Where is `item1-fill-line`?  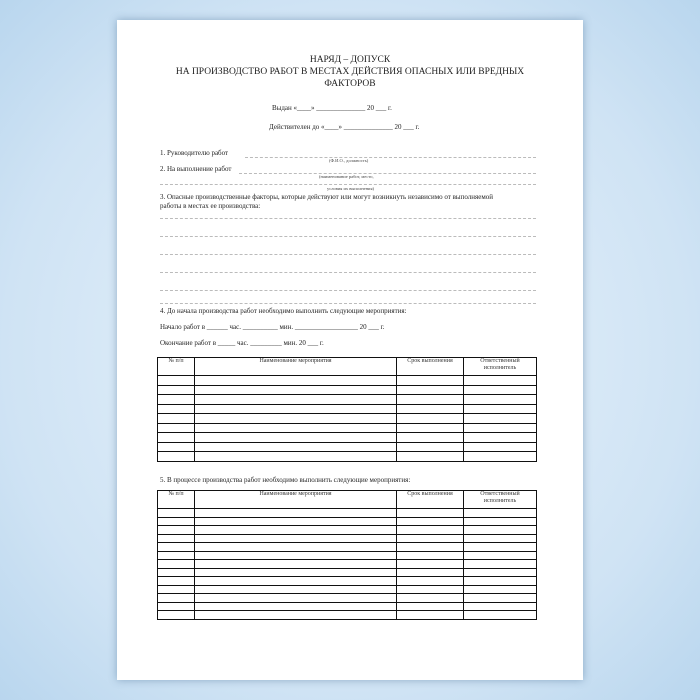 item1-fill-line is located at coordinates (390, 157).